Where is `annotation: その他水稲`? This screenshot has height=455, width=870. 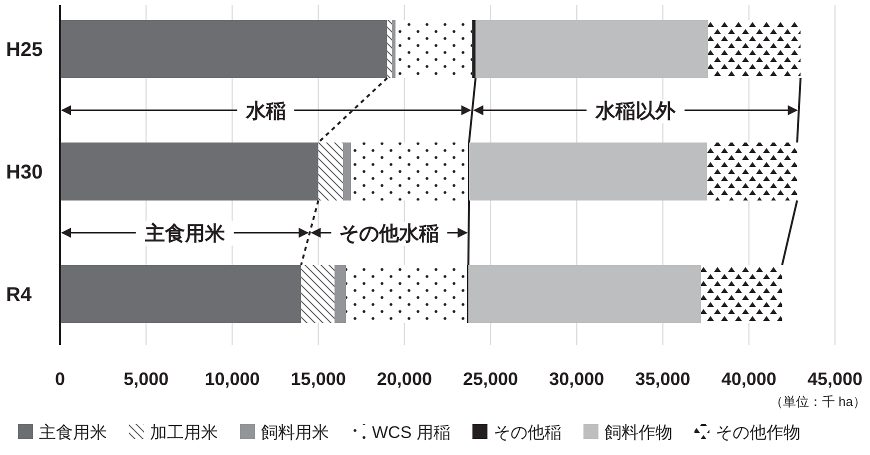 annotation: その他水稲 is located at coordinates (389, 233).